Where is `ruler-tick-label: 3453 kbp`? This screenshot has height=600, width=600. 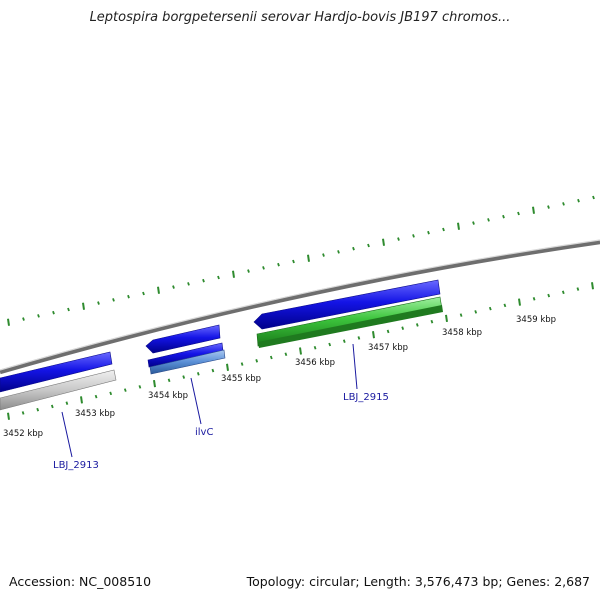 ruler-tick-label: 3453 kbp is located at coordinates (95, 414).